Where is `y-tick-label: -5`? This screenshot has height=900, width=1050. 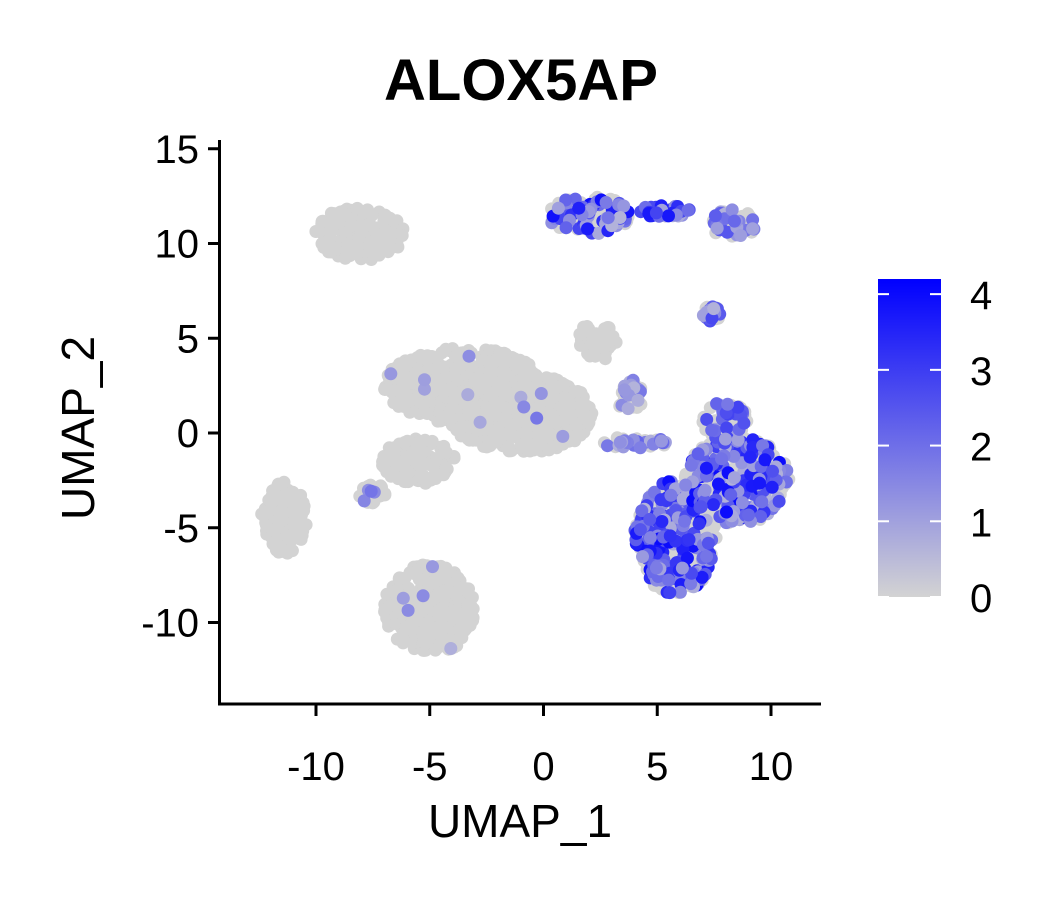 y-tick-label: -5 is located at coordinates (181, 529).